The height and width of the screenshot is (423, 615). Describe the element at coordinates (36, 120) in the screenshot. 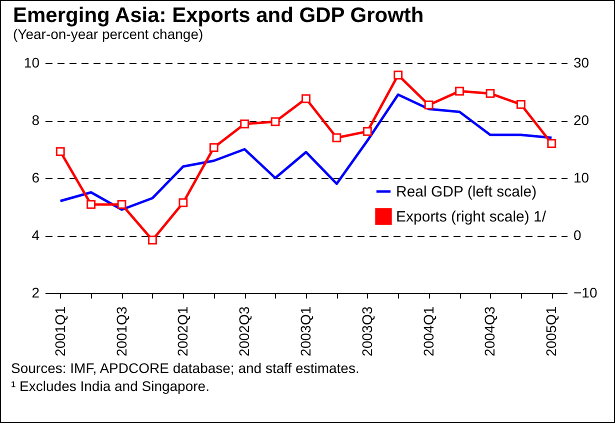

I see `y-tick-label: 8` at that location.